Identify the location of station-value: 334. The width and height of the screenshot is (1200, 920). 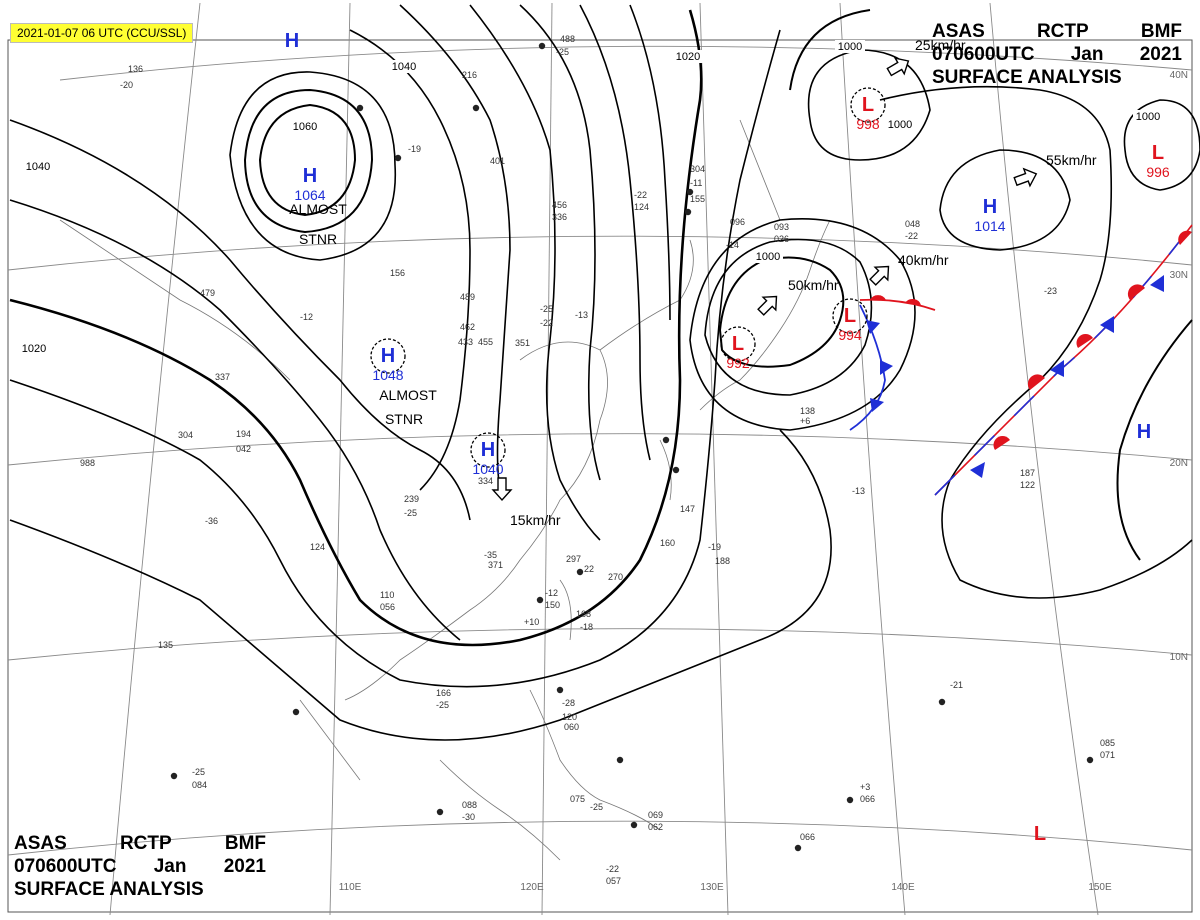
(485, 481).